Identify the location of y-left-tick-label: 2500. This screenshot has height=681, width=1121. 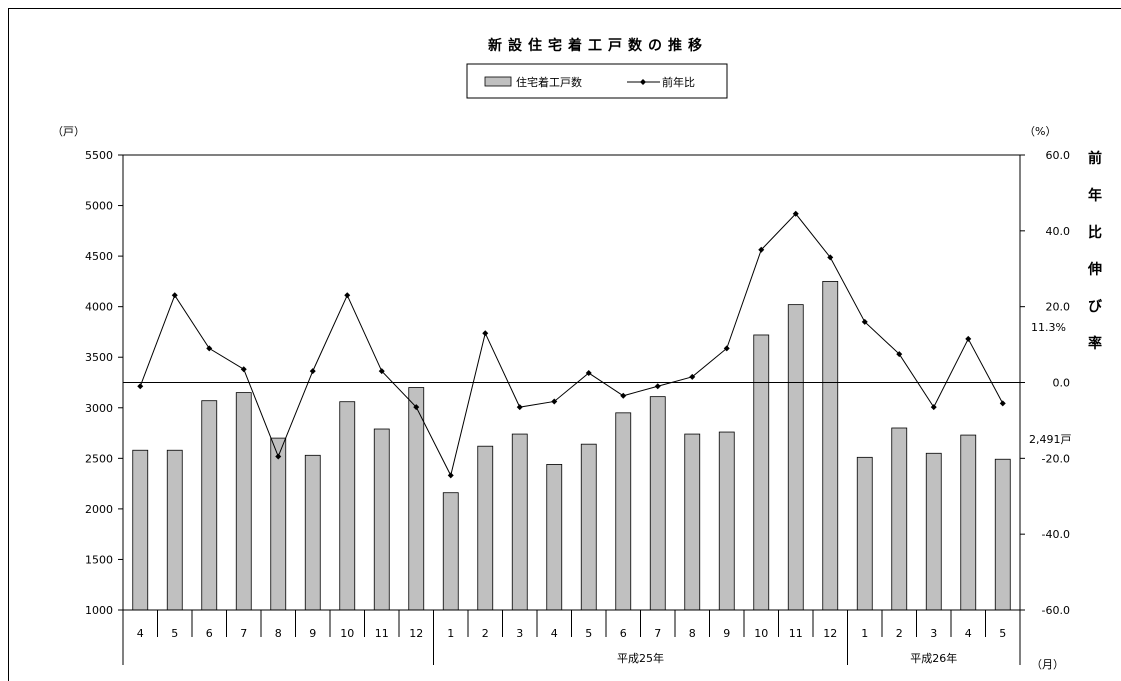
(99, 458).